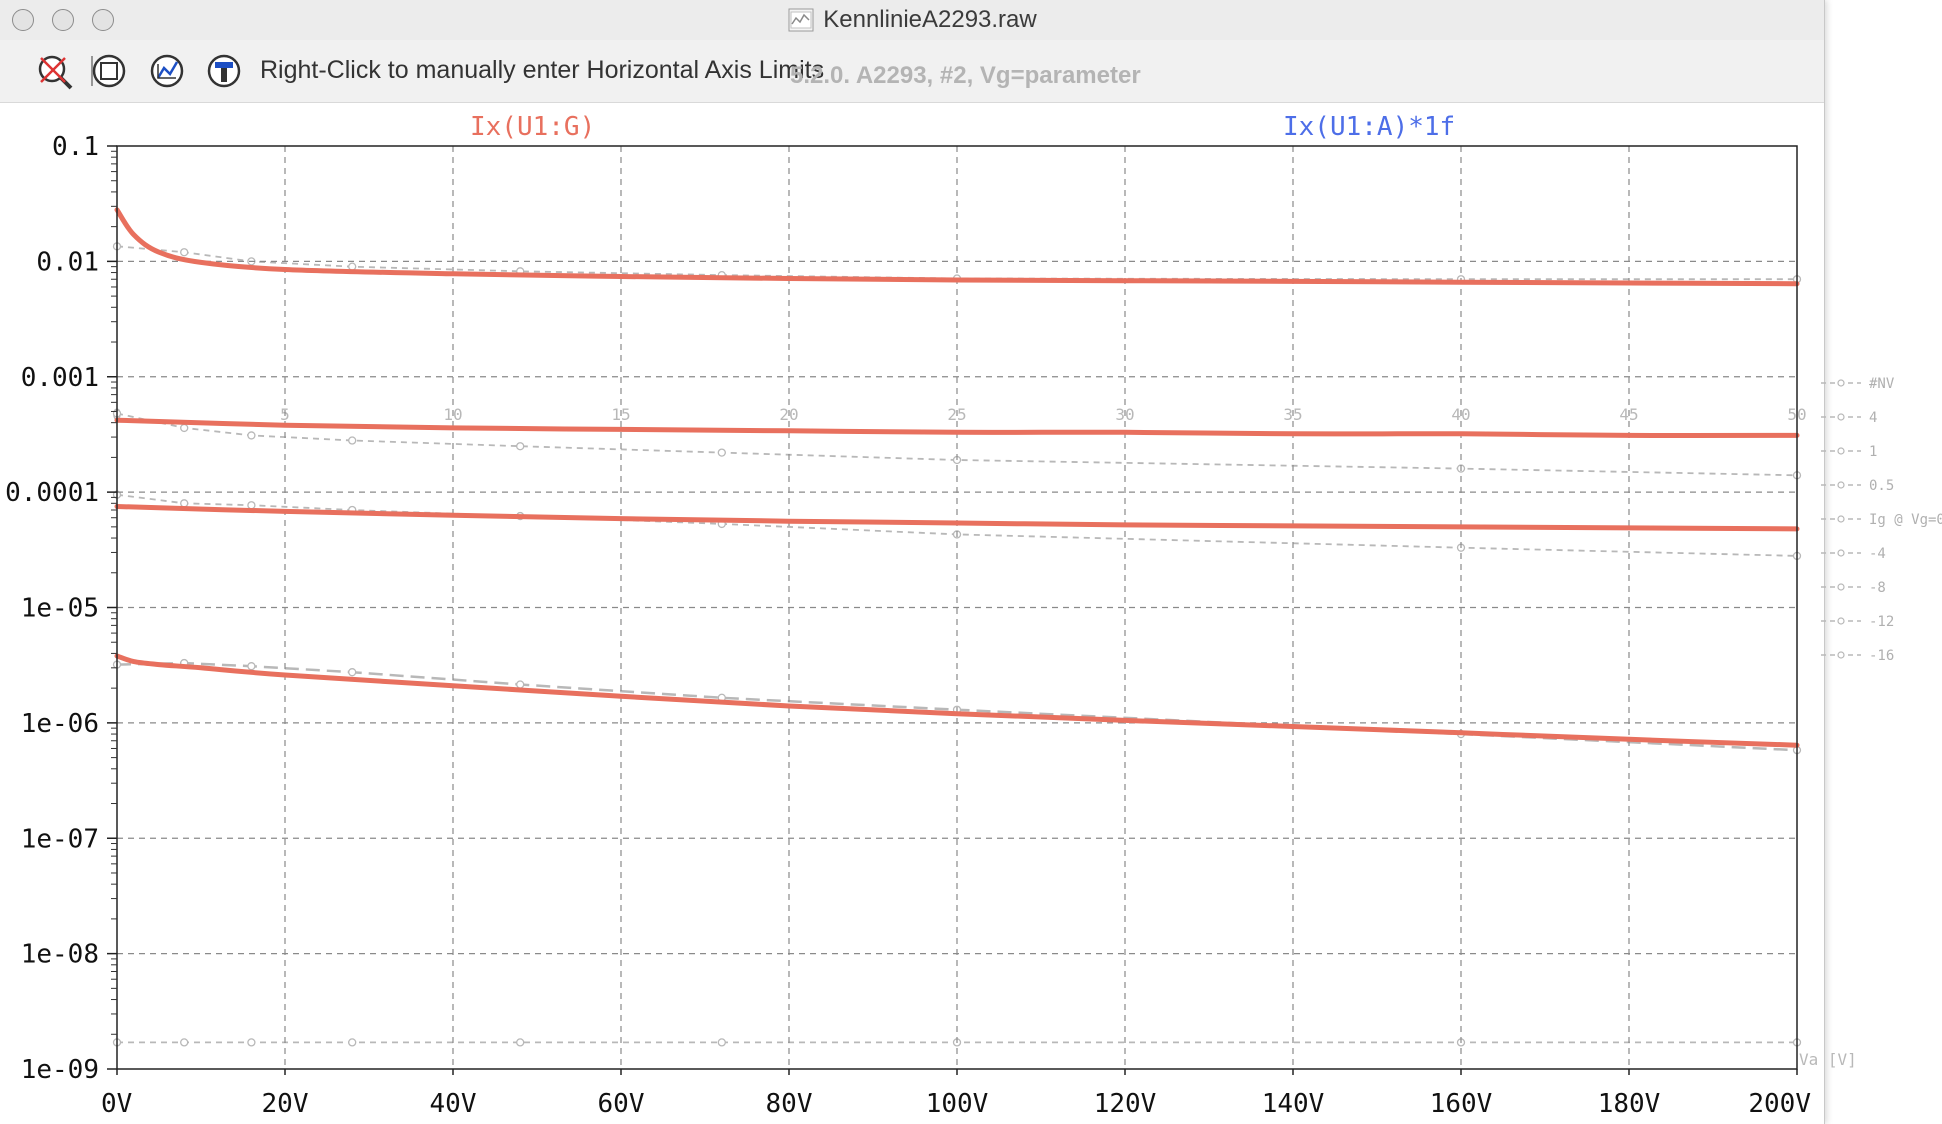  Describe the element at coordinates (1125, 1104) in the screenshot. I see `x-tick-label: 120V` at that location.